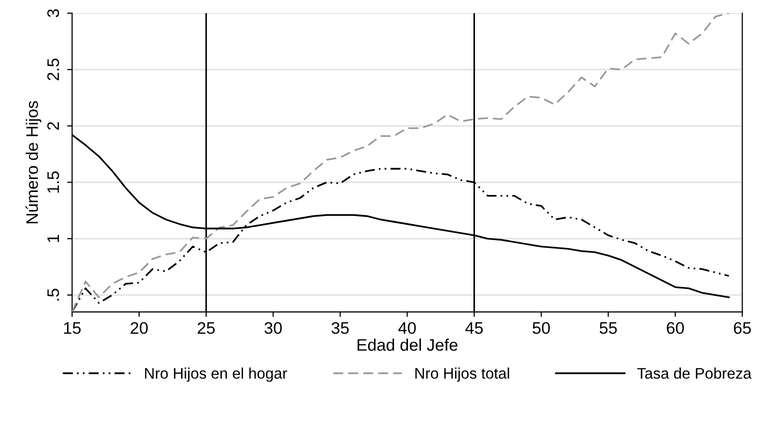  What do you see at coordinates (474, 328) in the screenshot?
I see `x-tick-label: 45` at bounding box center [474, 328].